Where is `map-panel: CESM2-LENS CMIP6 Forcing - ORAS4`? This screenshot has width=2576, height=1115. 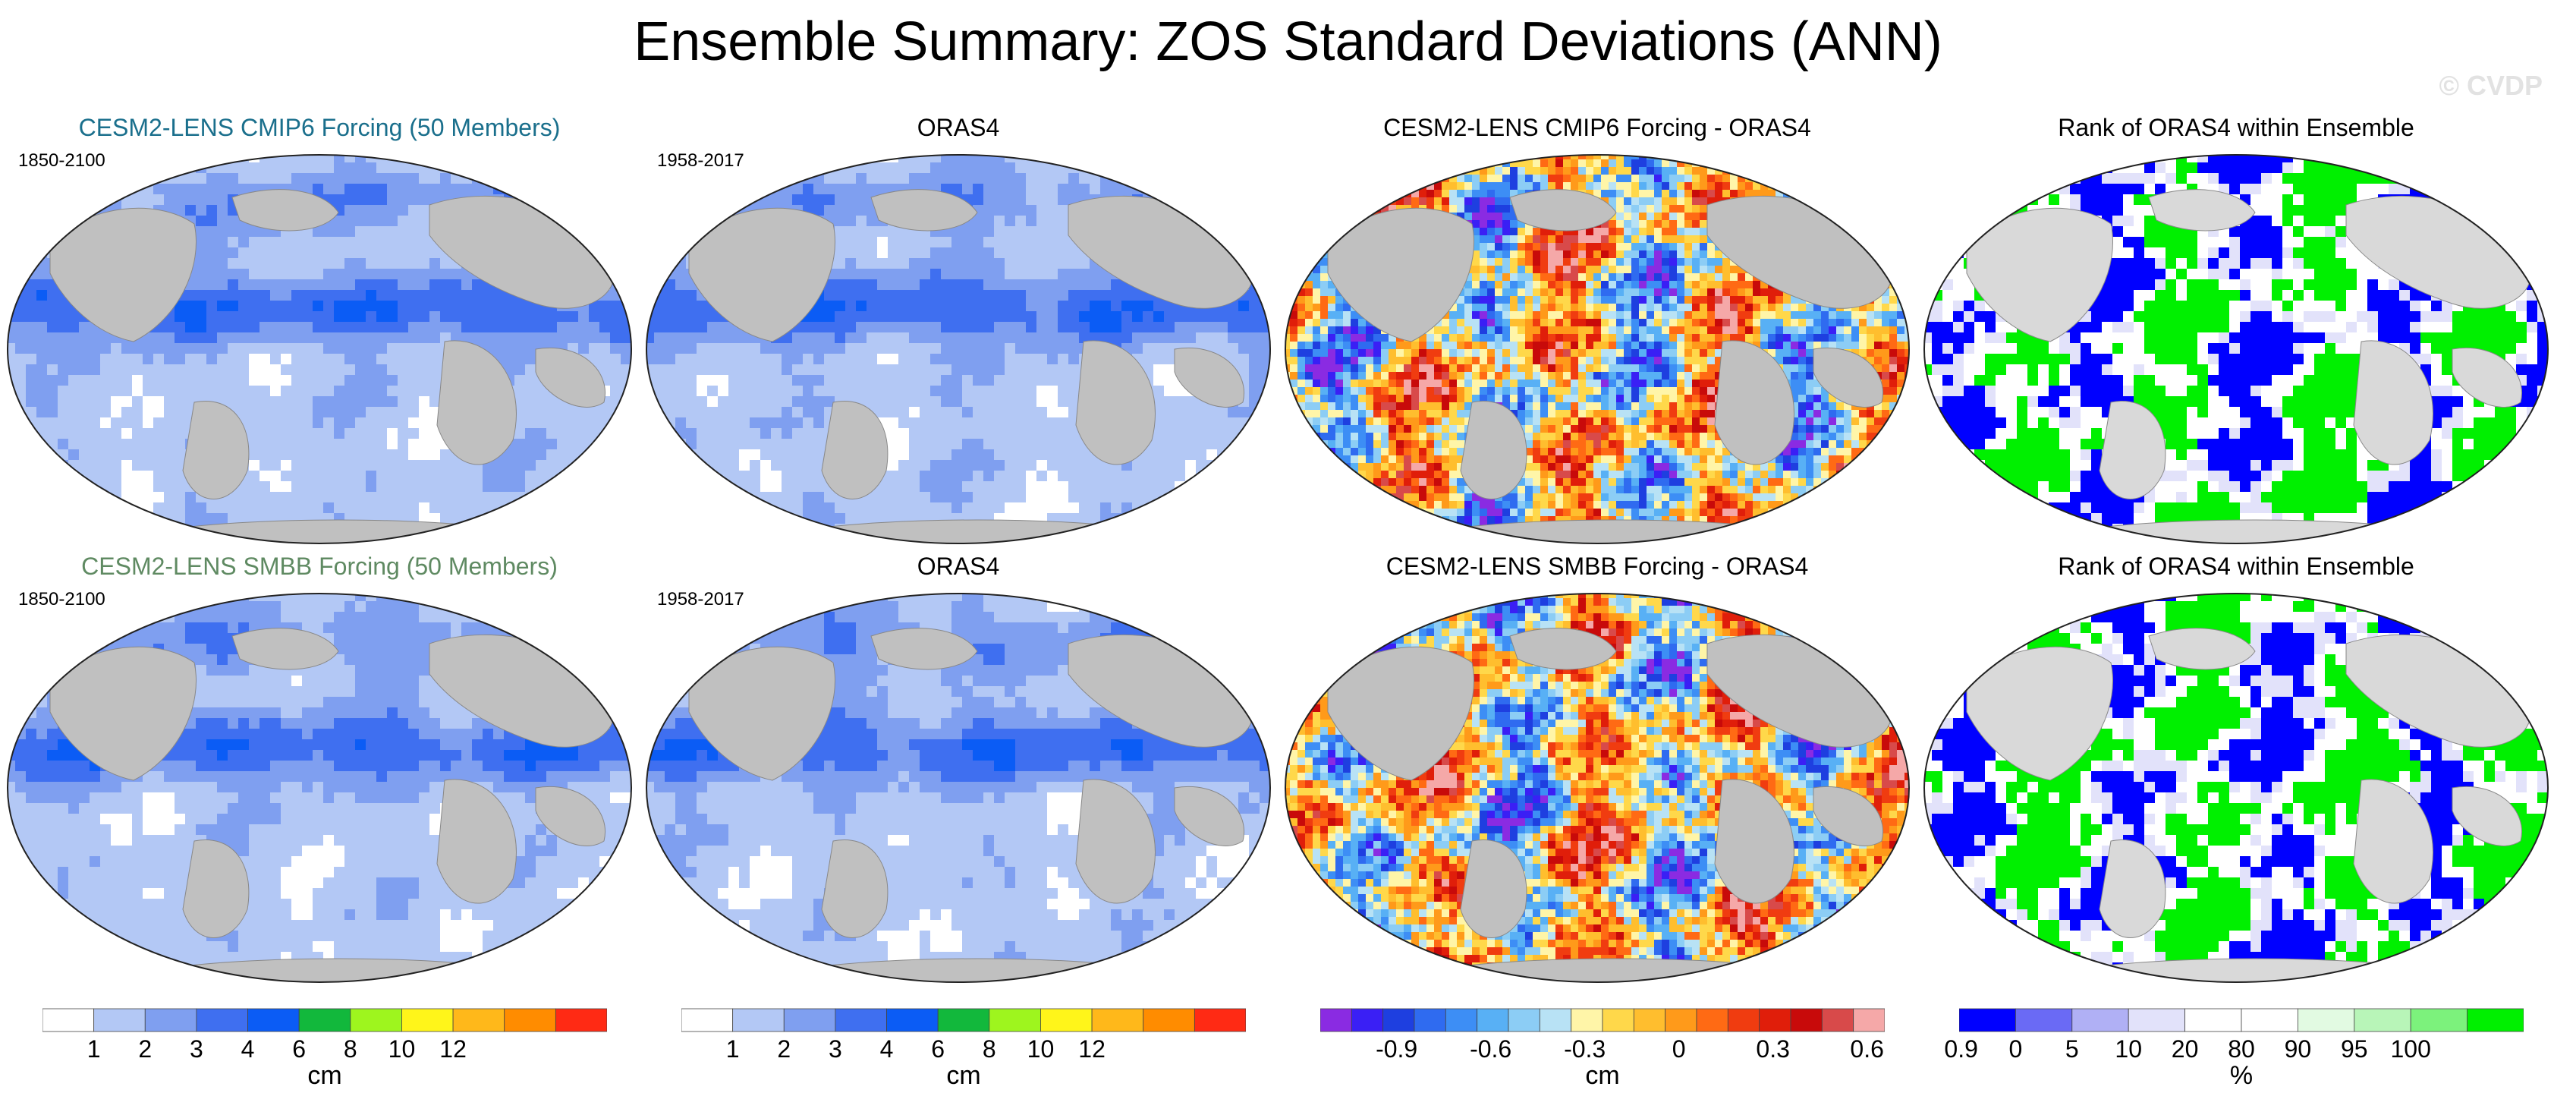
map-panel: CESM2-LENS CMIP6 Forcing - ORAS4 is located at coordinates (1597, 329).